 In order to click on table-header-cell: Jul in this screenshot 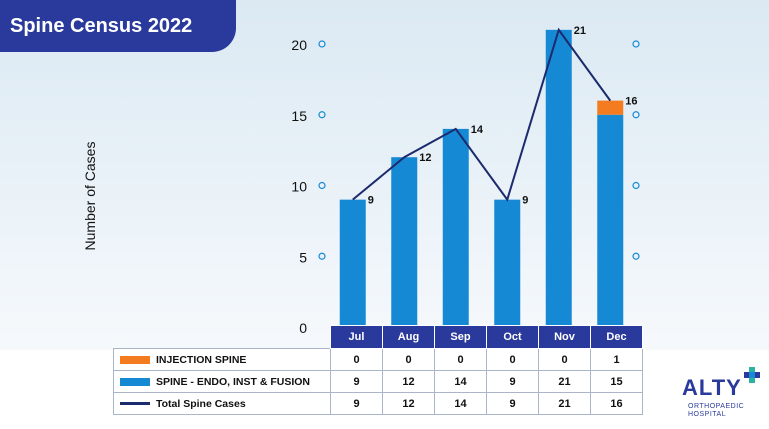, I will do `click(356, 337)`.